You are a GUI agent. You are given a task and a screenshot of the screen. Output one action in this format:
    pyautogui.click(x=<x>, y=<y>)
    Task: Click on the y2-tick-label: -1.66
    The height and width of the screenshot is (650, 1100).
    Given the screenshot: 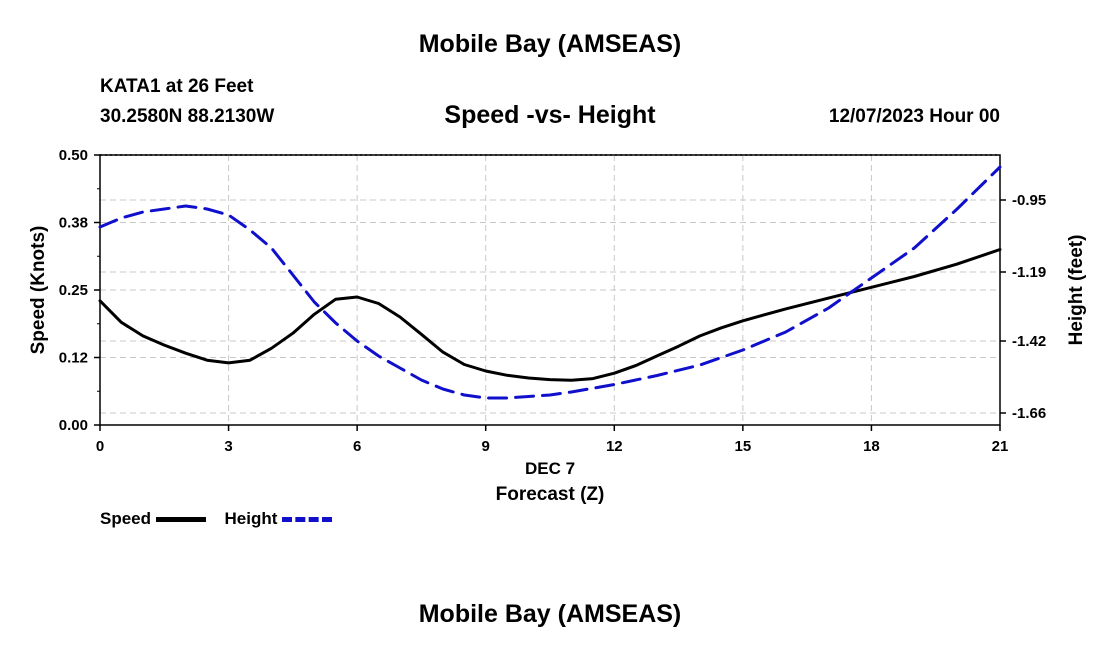 What is the action you would take?
    pyautogui.click(x=1029, y=413)
    